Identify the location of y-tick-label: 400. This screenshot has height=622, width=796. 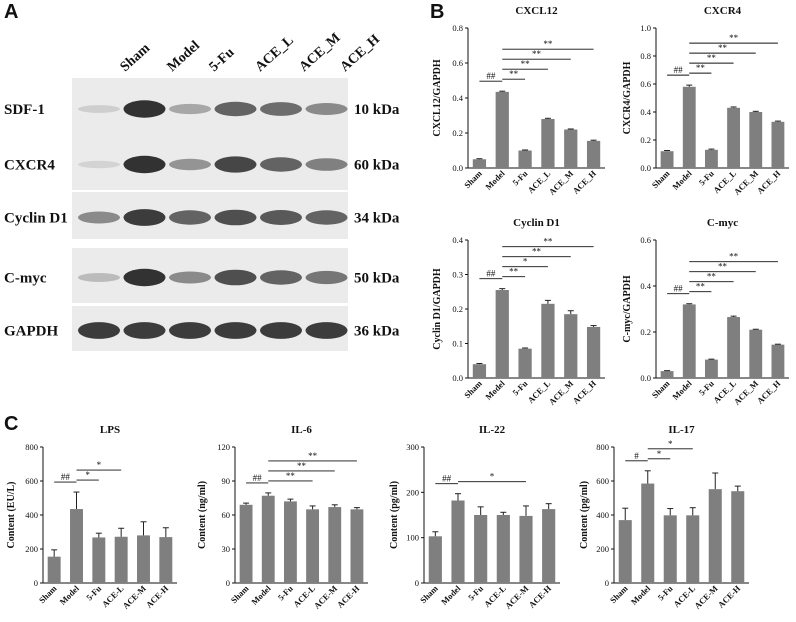
(31, 515).